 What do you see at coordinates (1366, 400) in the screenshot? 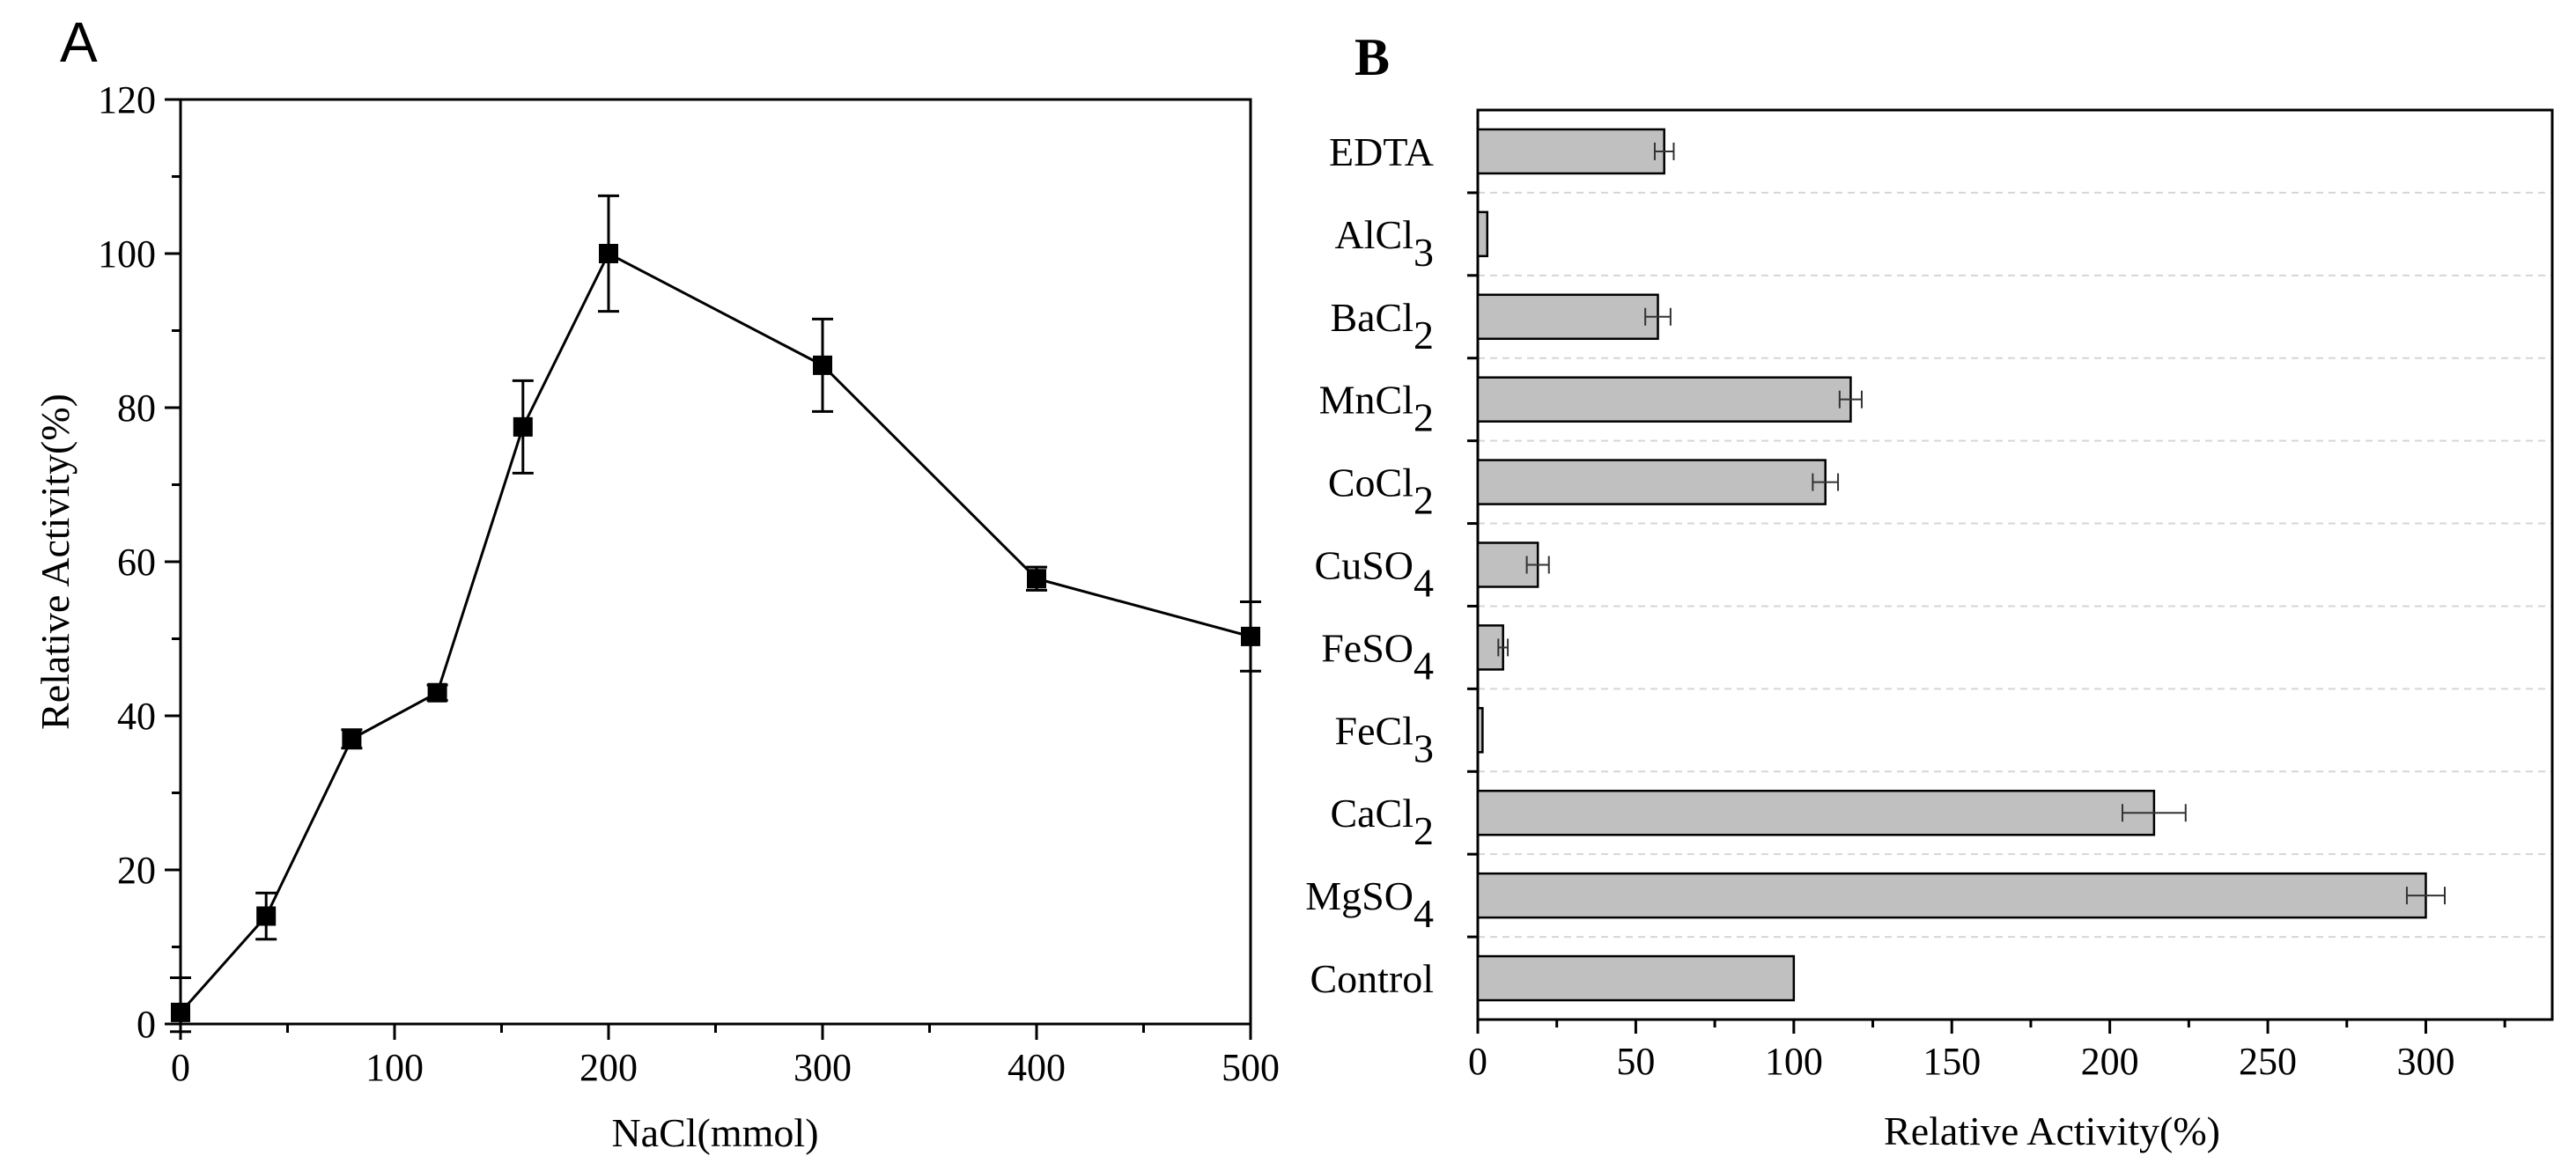
I see `panel-b-category-base: MnCl` at bounding box center [1366, 400].